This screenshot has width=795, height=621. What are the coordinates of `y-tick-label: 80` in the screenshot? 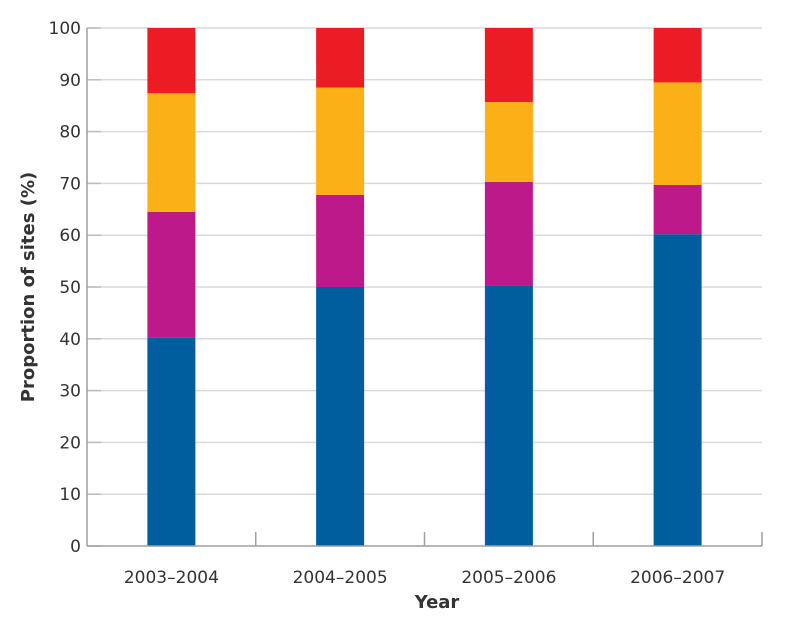 It's located at (70, 133).